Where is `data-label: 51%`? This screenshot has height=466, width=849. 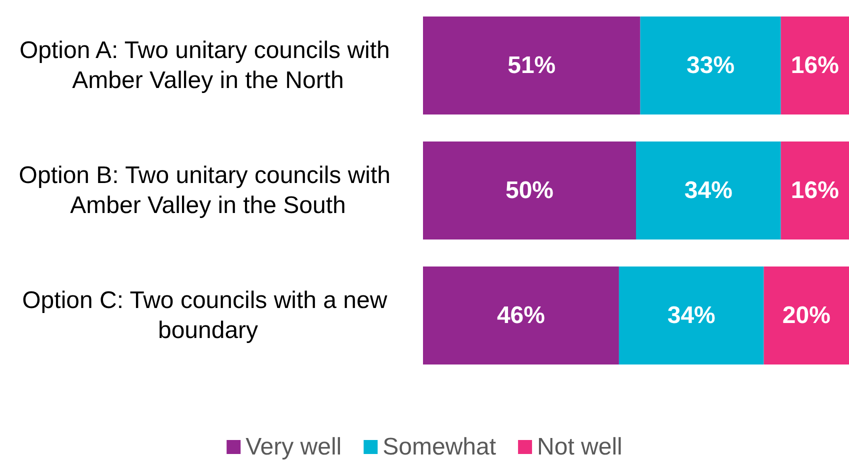 data-label: 51% is located at coordinates (532, 65).